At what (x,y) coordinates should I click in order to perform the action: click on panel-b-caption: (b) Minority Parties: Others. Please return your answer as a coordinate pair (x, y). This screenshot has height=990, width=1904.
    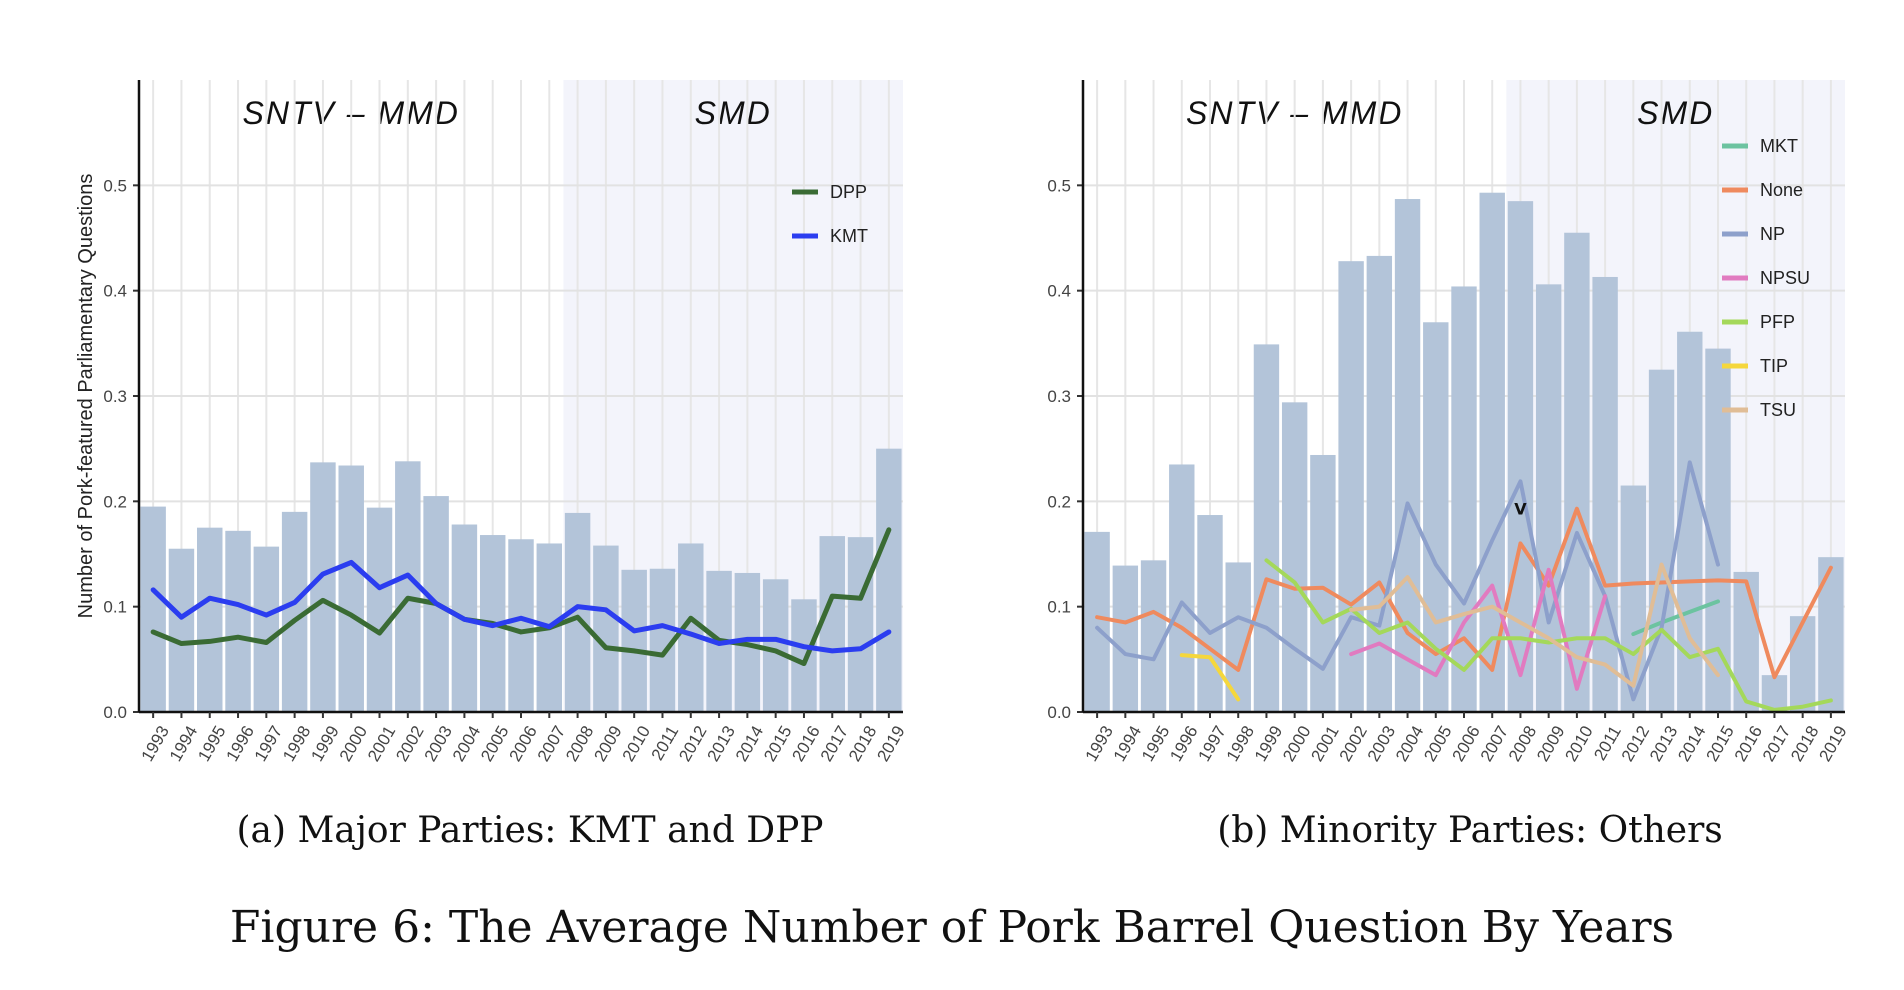
    Looking at the image, I should click on (1470, 830).